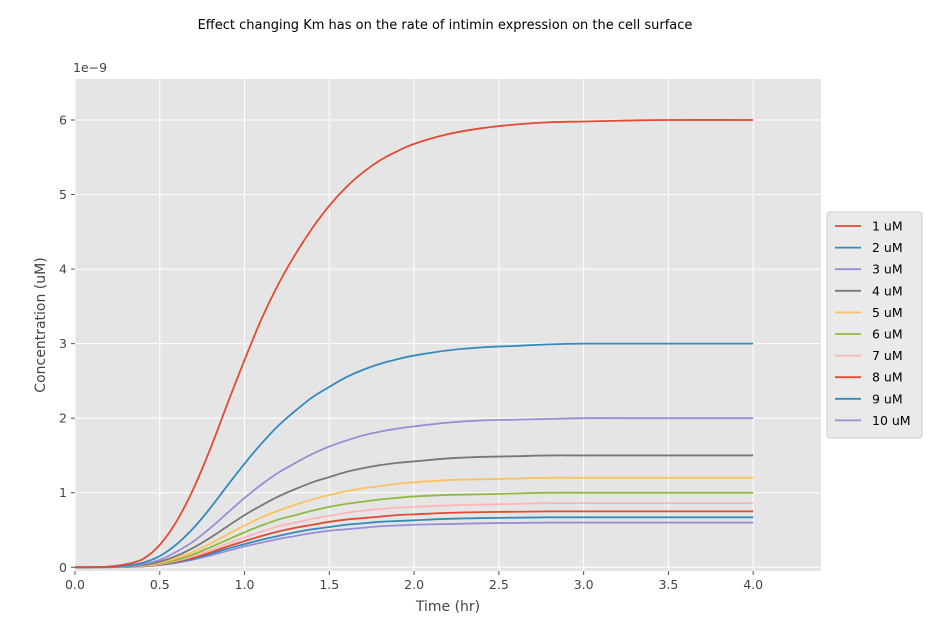 This screenshot has width=939, height=639. Describe the element at coordinates (887, 247) in the screenshot. I see `legend-label: 2 uM` at that location.